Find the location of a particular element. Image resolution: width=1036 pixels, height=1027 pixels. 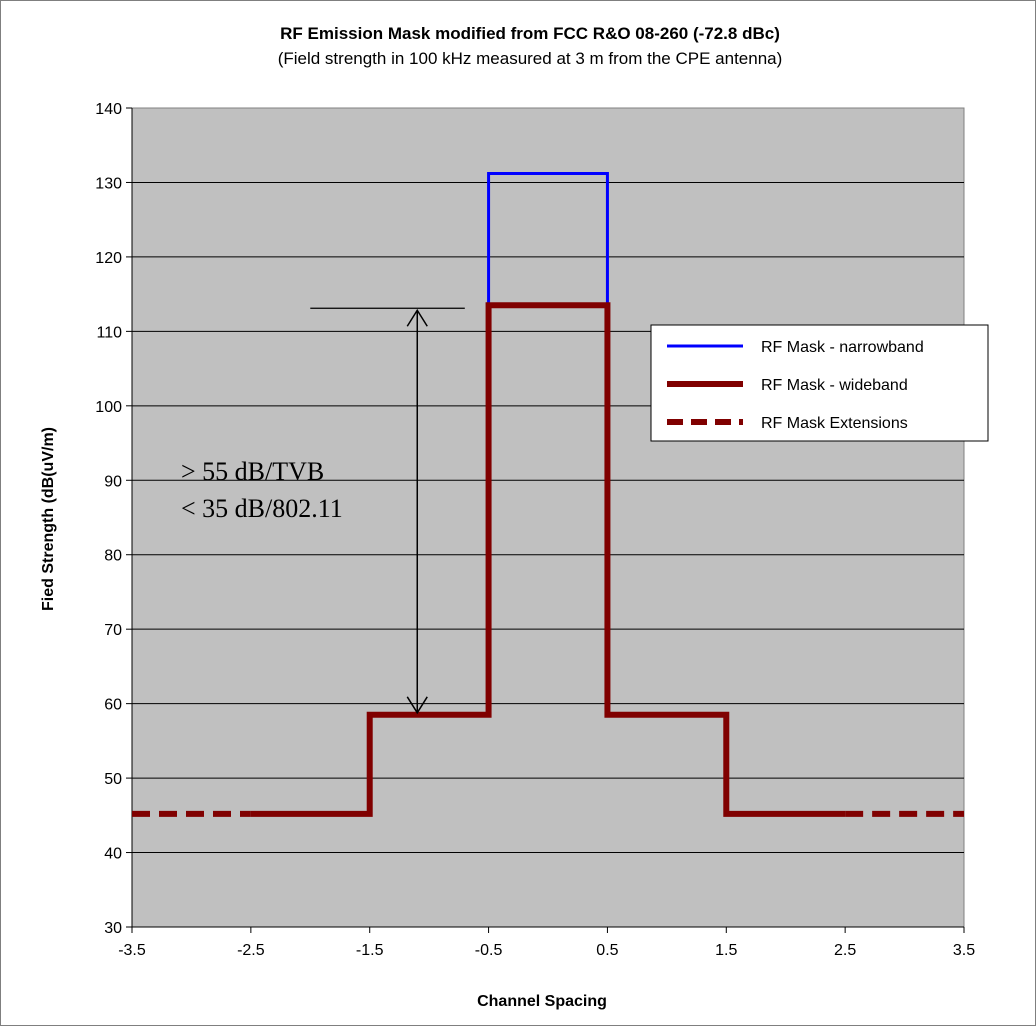

x-tick-label-1.5: 1.5 is located at coordinates (726, 950).